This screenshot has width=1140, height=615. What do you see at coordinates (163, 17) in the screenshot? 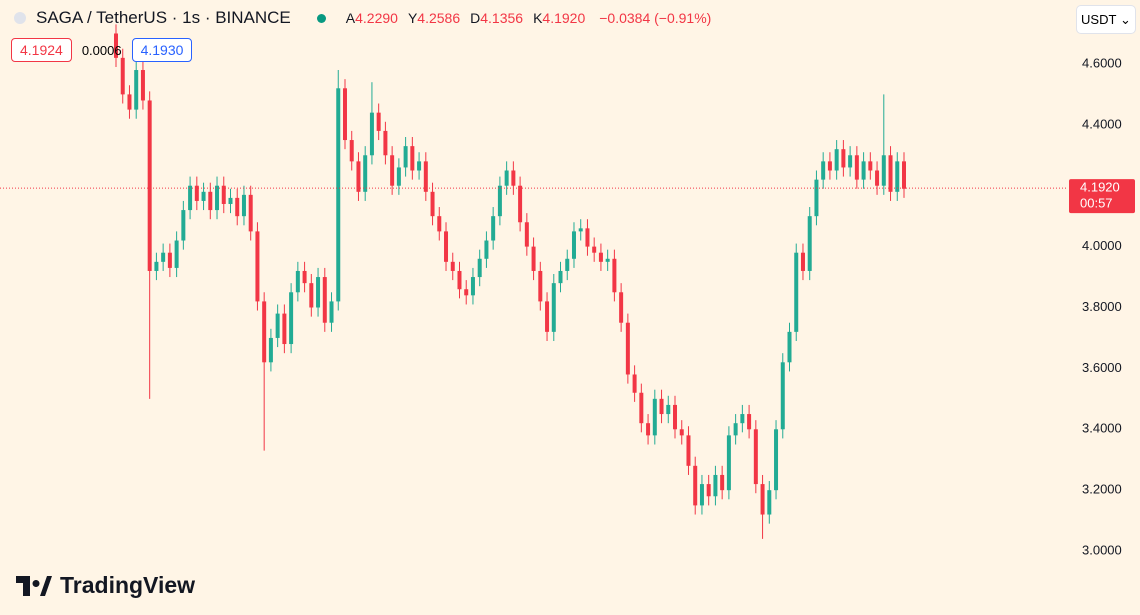
I see `symbol: SAGA / TetherUS · 1s · BINANCE` at bounding box center [163, 17].